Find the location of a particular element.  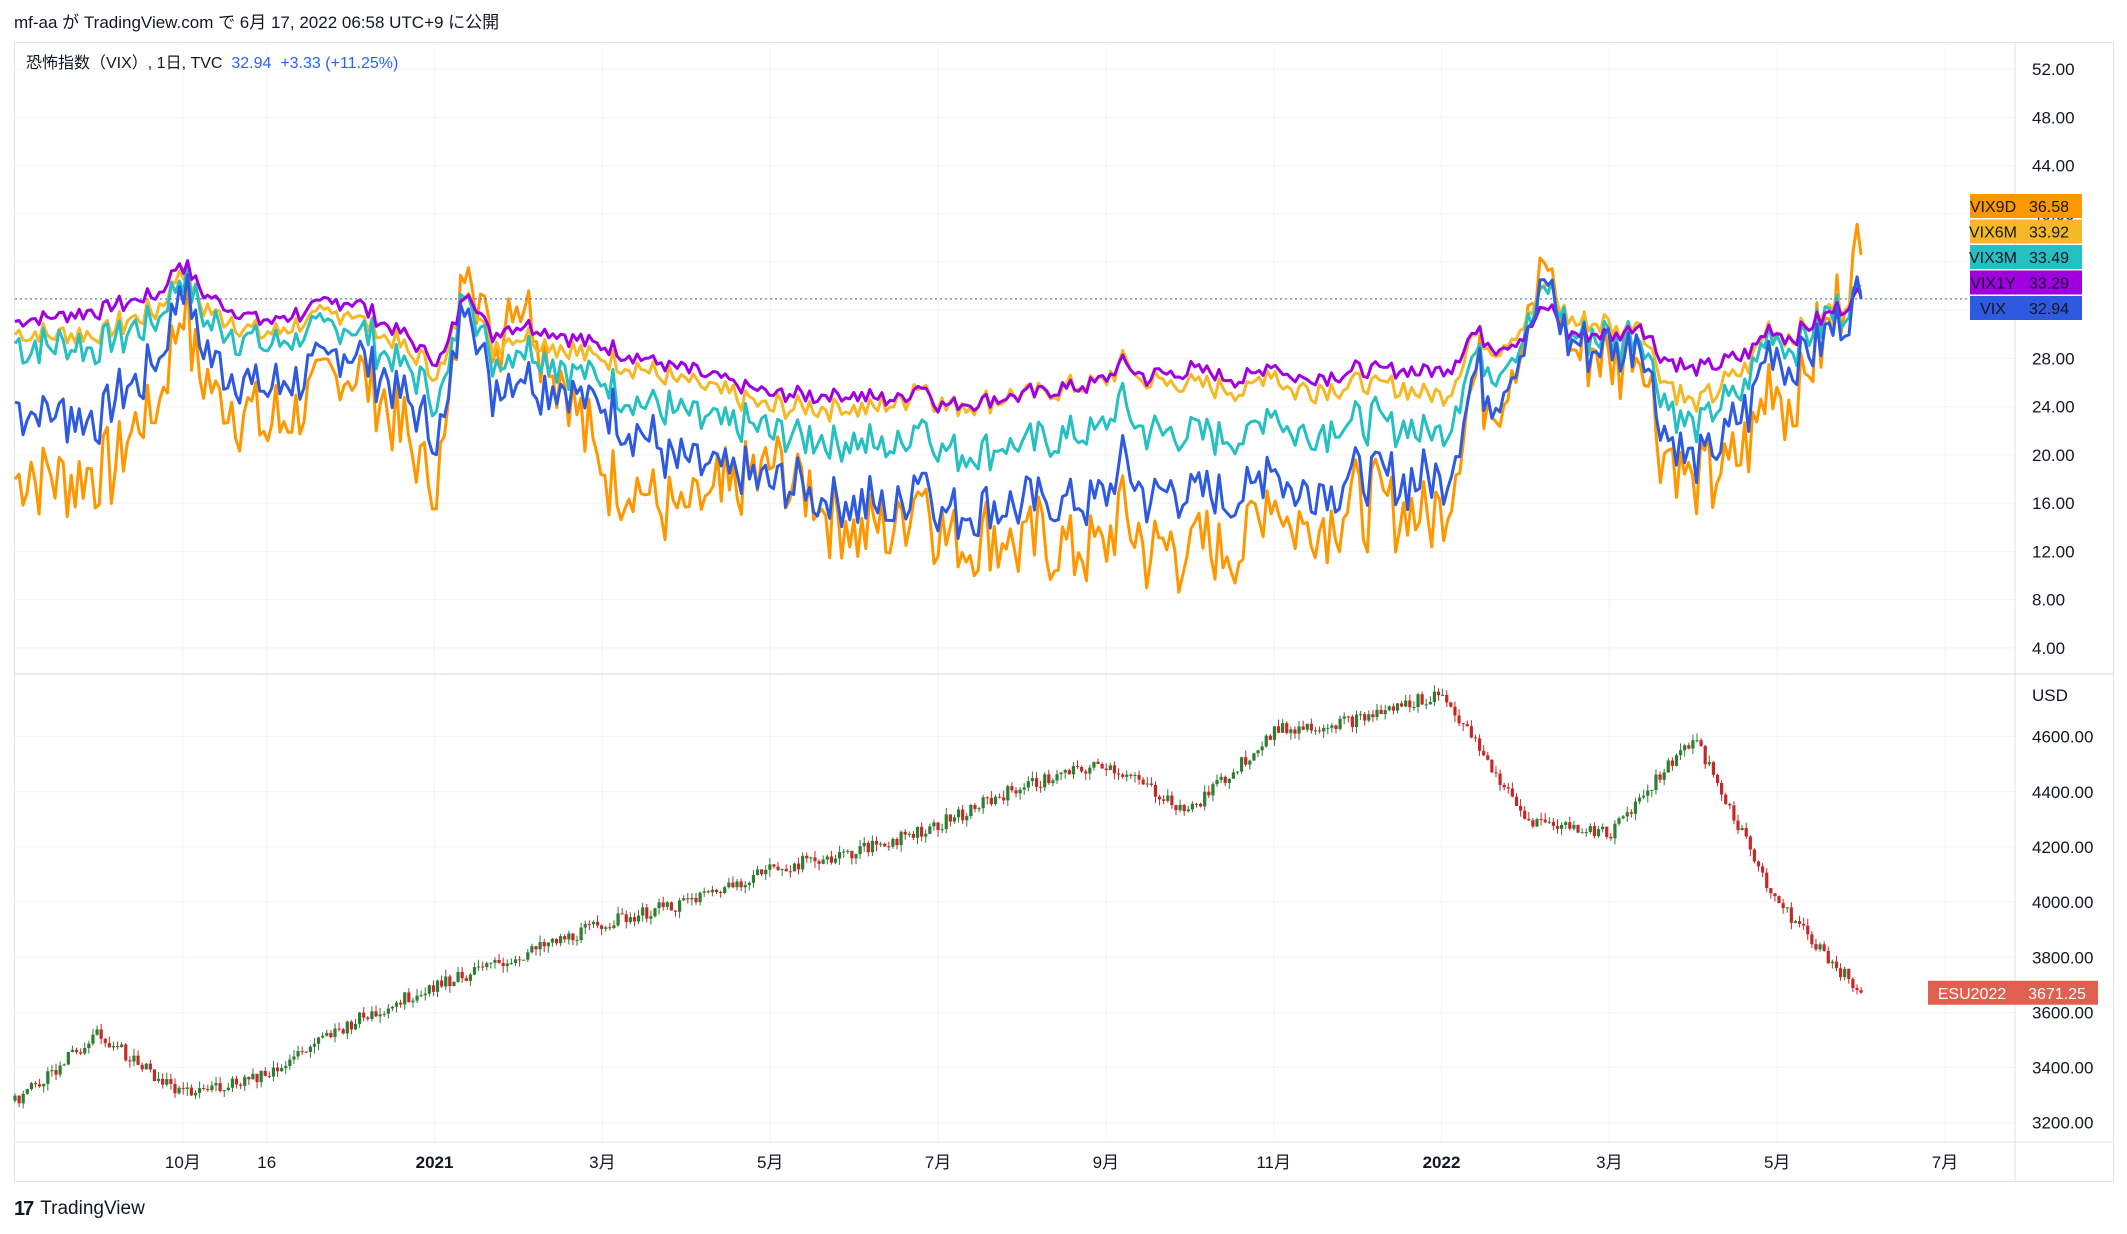

price-tag-label: VIX1Y is located at coordinates (1993, 284).